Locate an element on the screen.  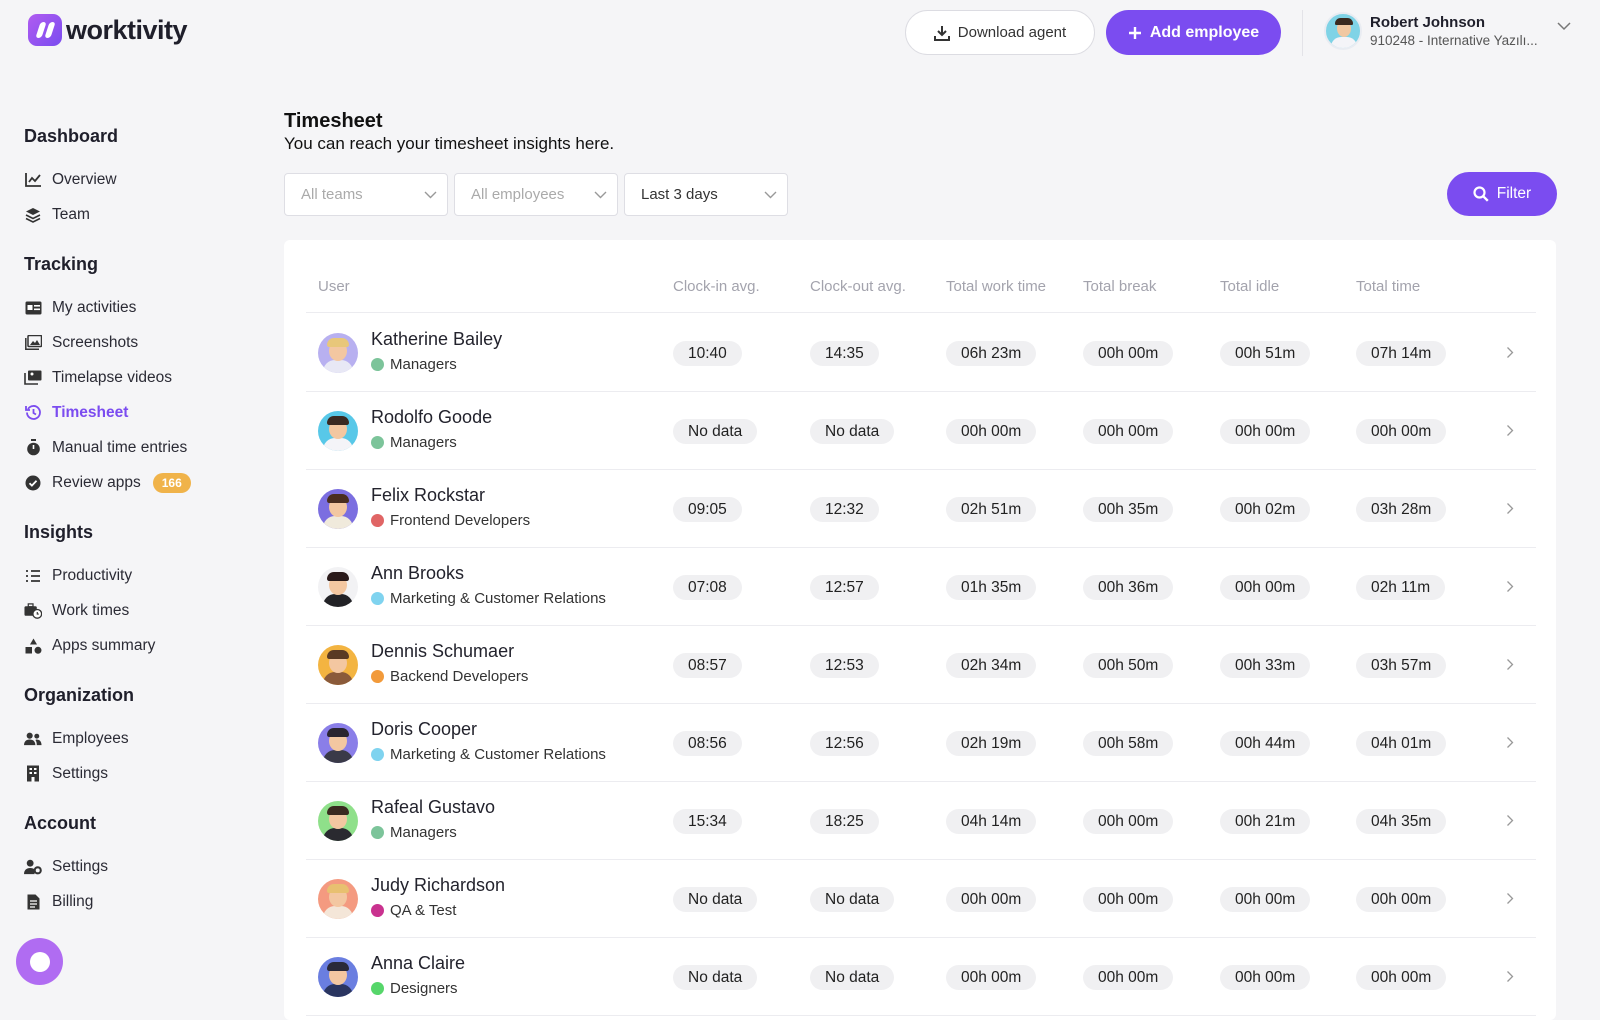
sidebar-item-label: Manual time entries is located at coordinates (120, 447).